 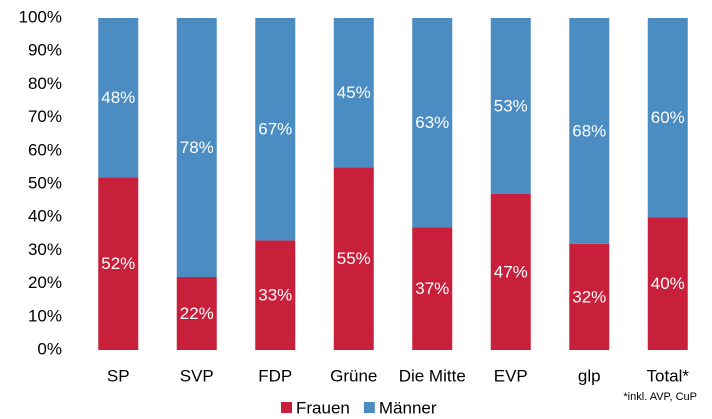 I want to click on y-tick-label: 80%, so click(x=45, y=83).